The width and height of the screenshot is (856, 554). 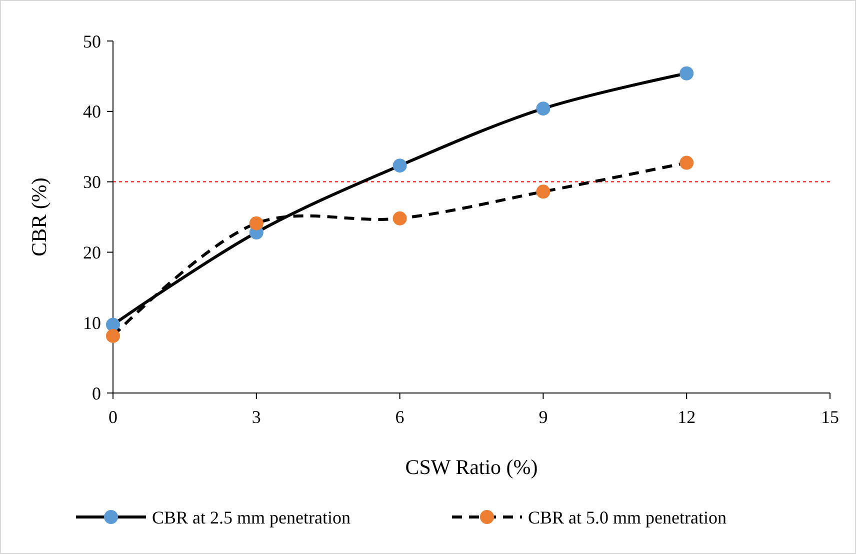 I want to click on y-tick-label: 50, so click(x=92, y=41).